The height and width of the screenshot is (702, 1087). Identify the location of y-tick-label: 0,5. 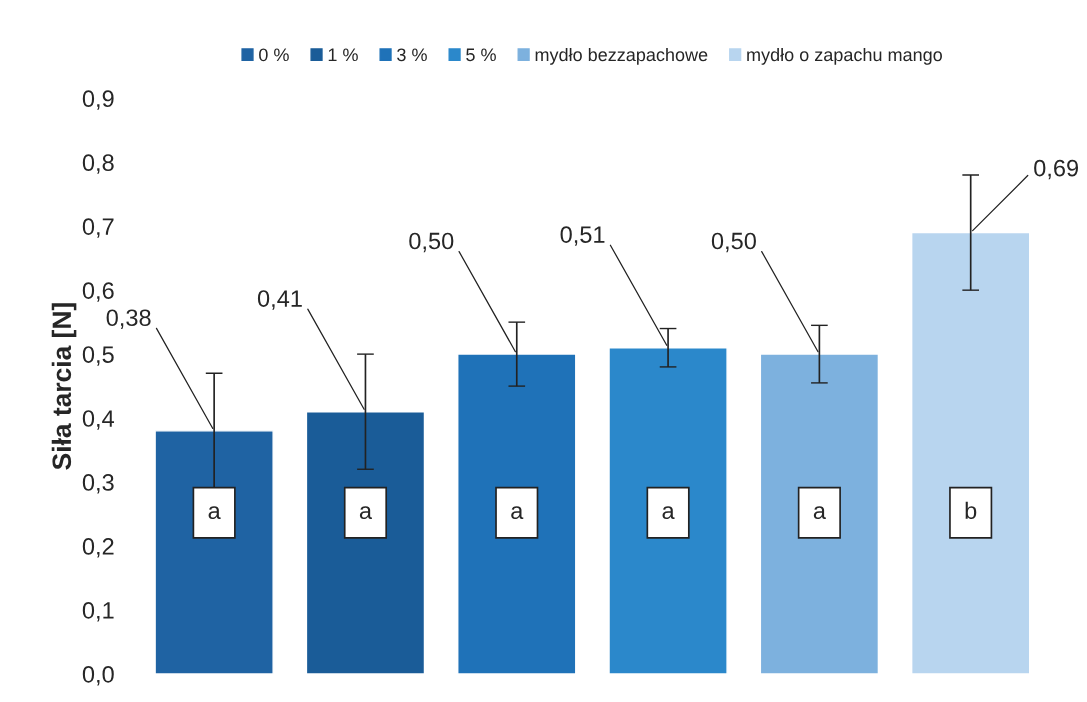
(98, 356).